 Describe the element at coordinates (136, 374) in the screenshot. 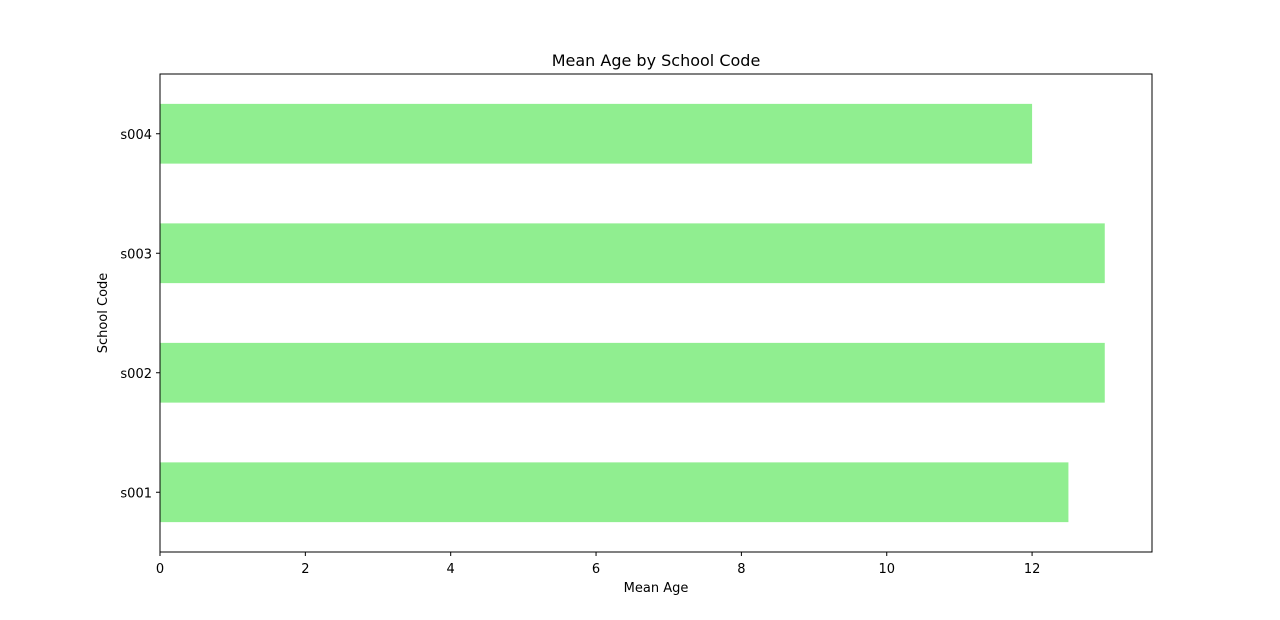

I see `y-tick-label: s002` at that location.